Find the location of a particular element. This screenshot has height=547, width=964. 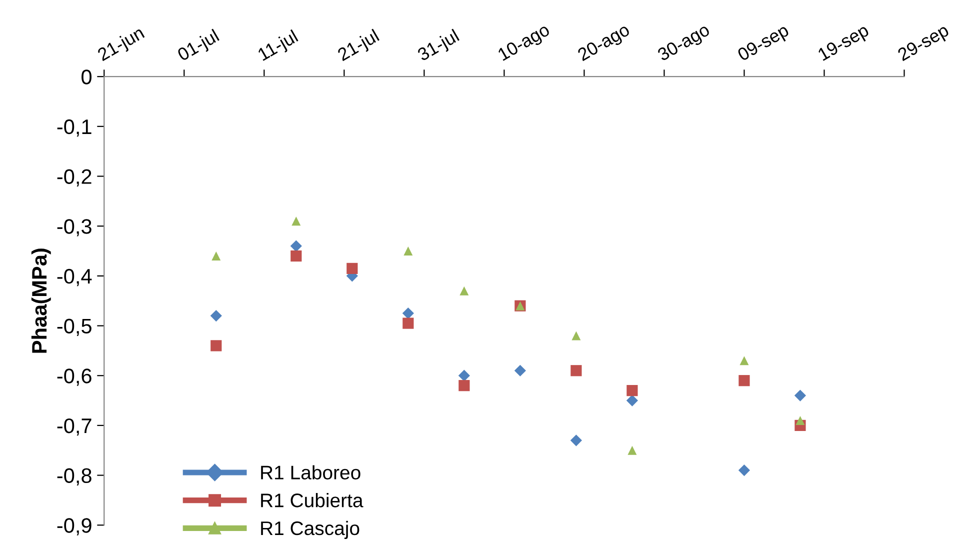

y-tick-label: -0,2 is located at coordinates (74, 177).